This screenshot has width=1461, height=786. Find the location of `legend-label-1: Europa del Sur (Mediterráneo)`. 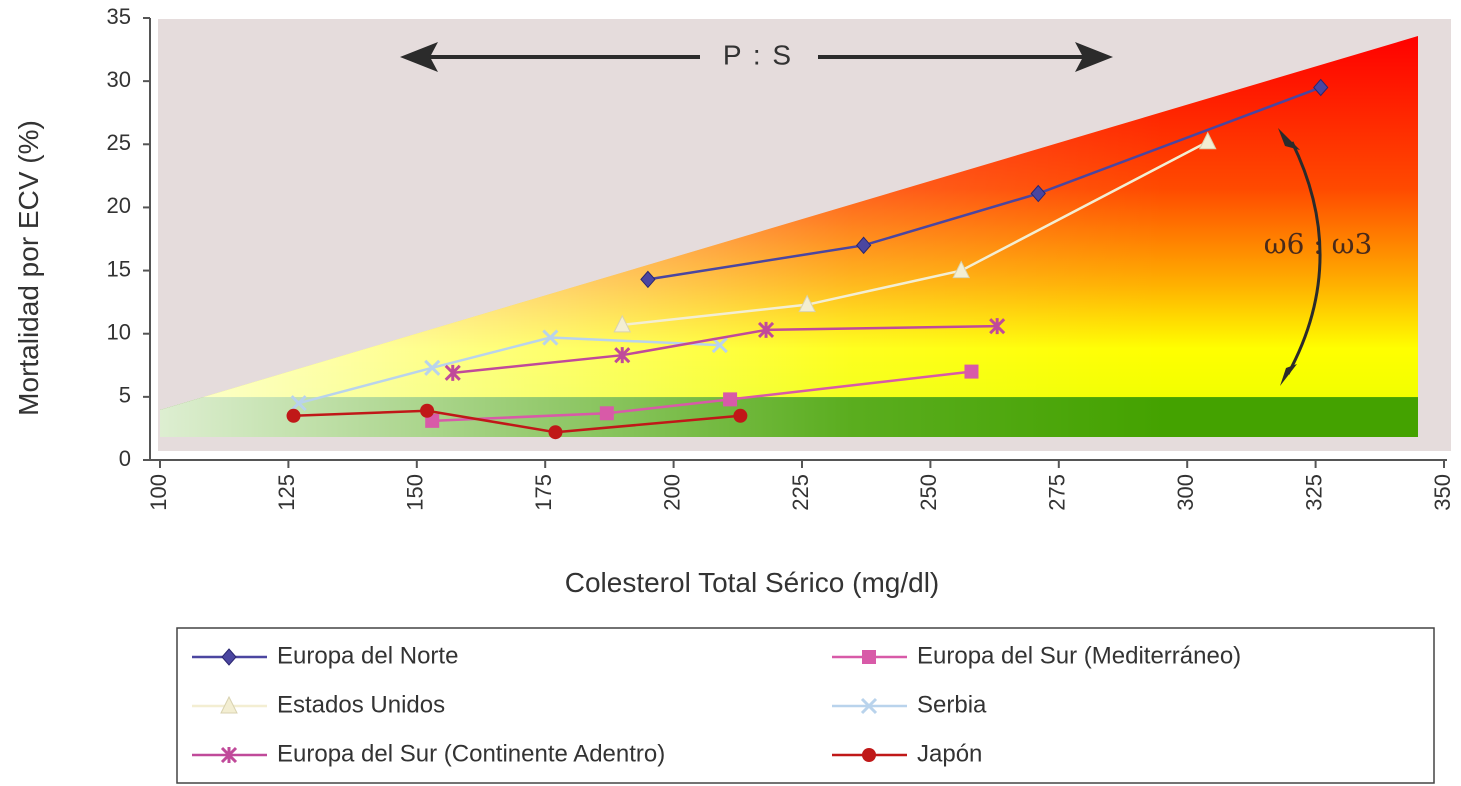

legend-label-1: Europa del Sur (Mediterráneo) is located at coordinates (1079, 655).